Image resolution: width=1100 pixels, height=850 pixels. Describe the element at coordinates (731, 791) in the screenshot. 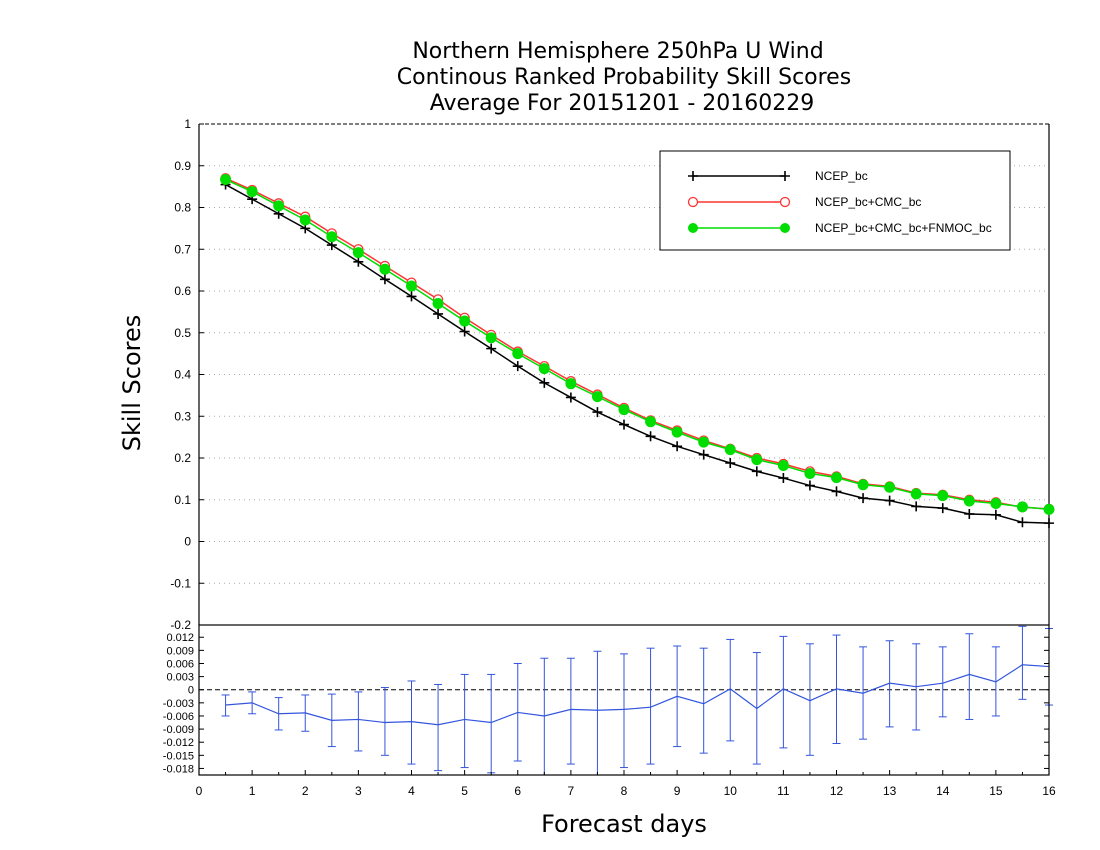

I see `x-tick-label: 10` at that location.